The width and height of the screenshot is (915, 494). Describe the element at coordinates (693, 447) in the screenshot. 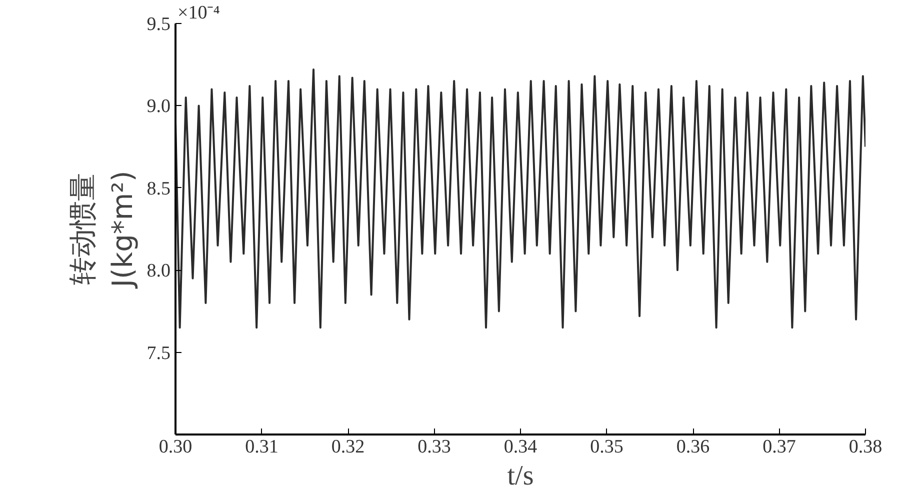

I see `x-tick-label: 0.36` at that location.